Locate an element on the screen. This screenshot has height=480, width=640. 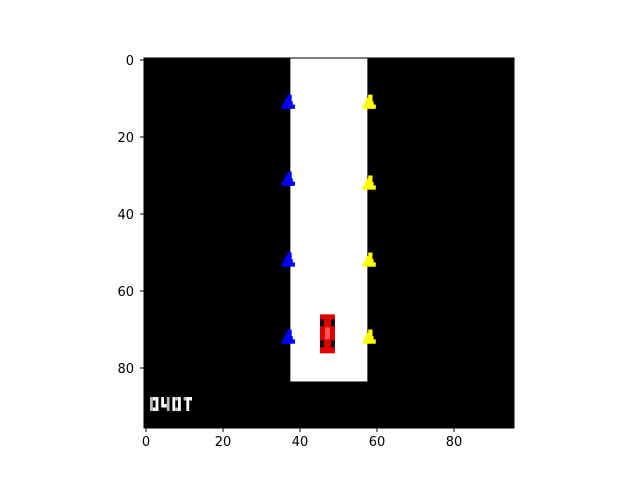
x-tick-80: 80 is located at coordinates (454, 439).